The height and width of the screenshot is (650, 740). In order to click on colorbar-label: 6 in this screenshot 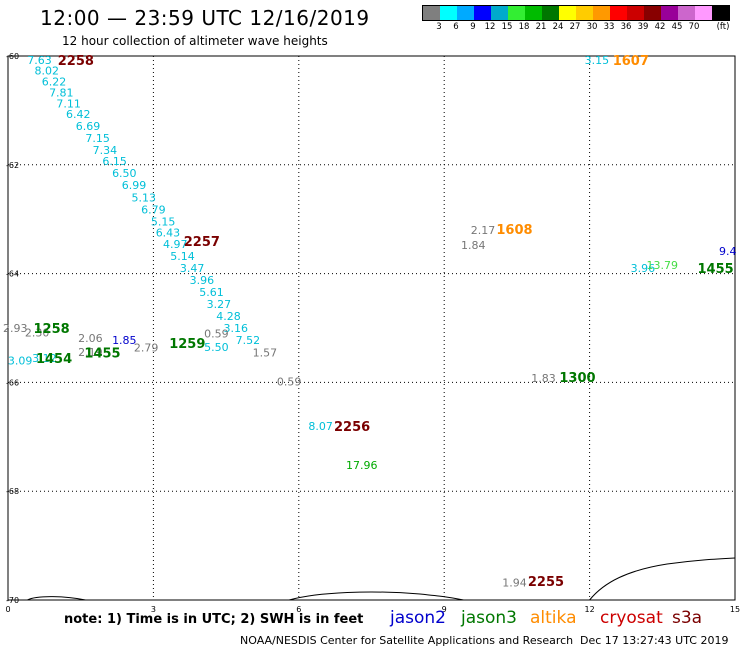, I will do `click(456, 27)`.